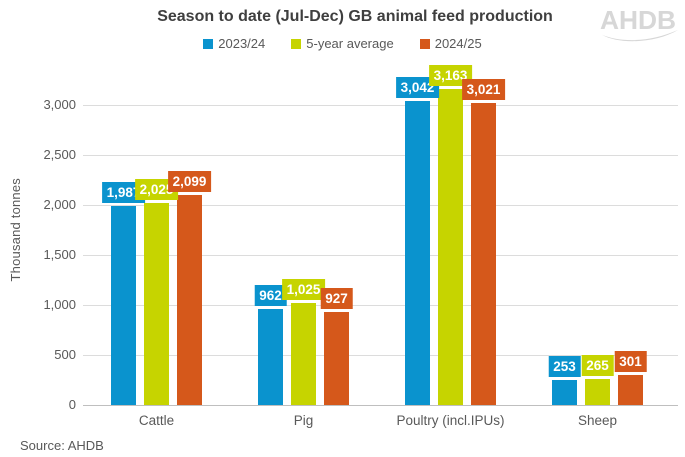 The image size is (685, 457). Describe the element at coordinates (630, 361) in the screenshot. I see `value-label-sheep-2024-25: 301` at that location.